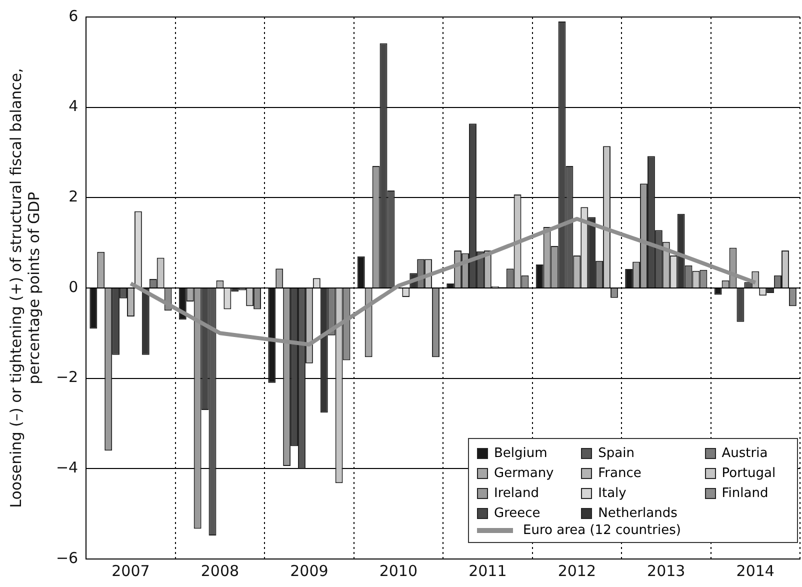 The width and height of the screenshot is (802, 587). I want to click on y-tick-label: 0, so click(73, 287).